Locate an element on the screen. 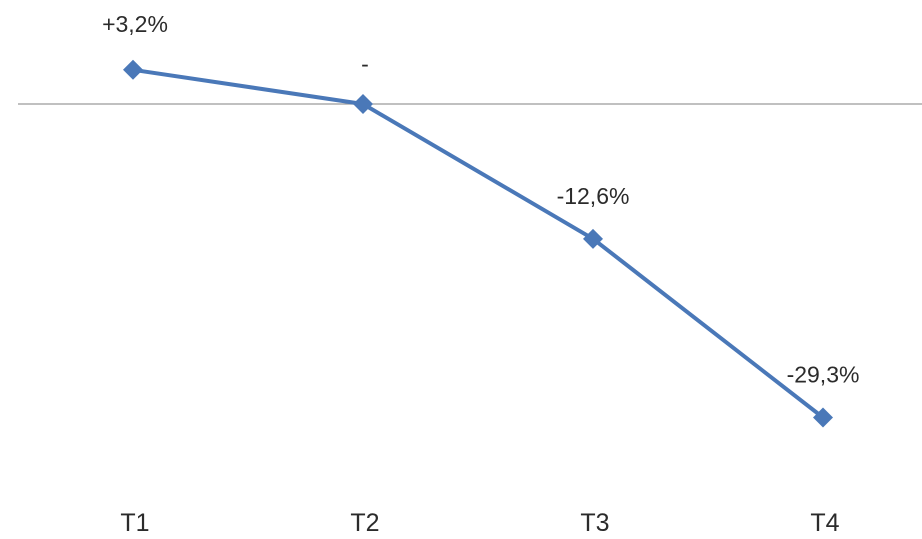 Image resolution: width=922 pixels, height=539 pixels. data-label-t2: - is located at coordinates (365, 64).